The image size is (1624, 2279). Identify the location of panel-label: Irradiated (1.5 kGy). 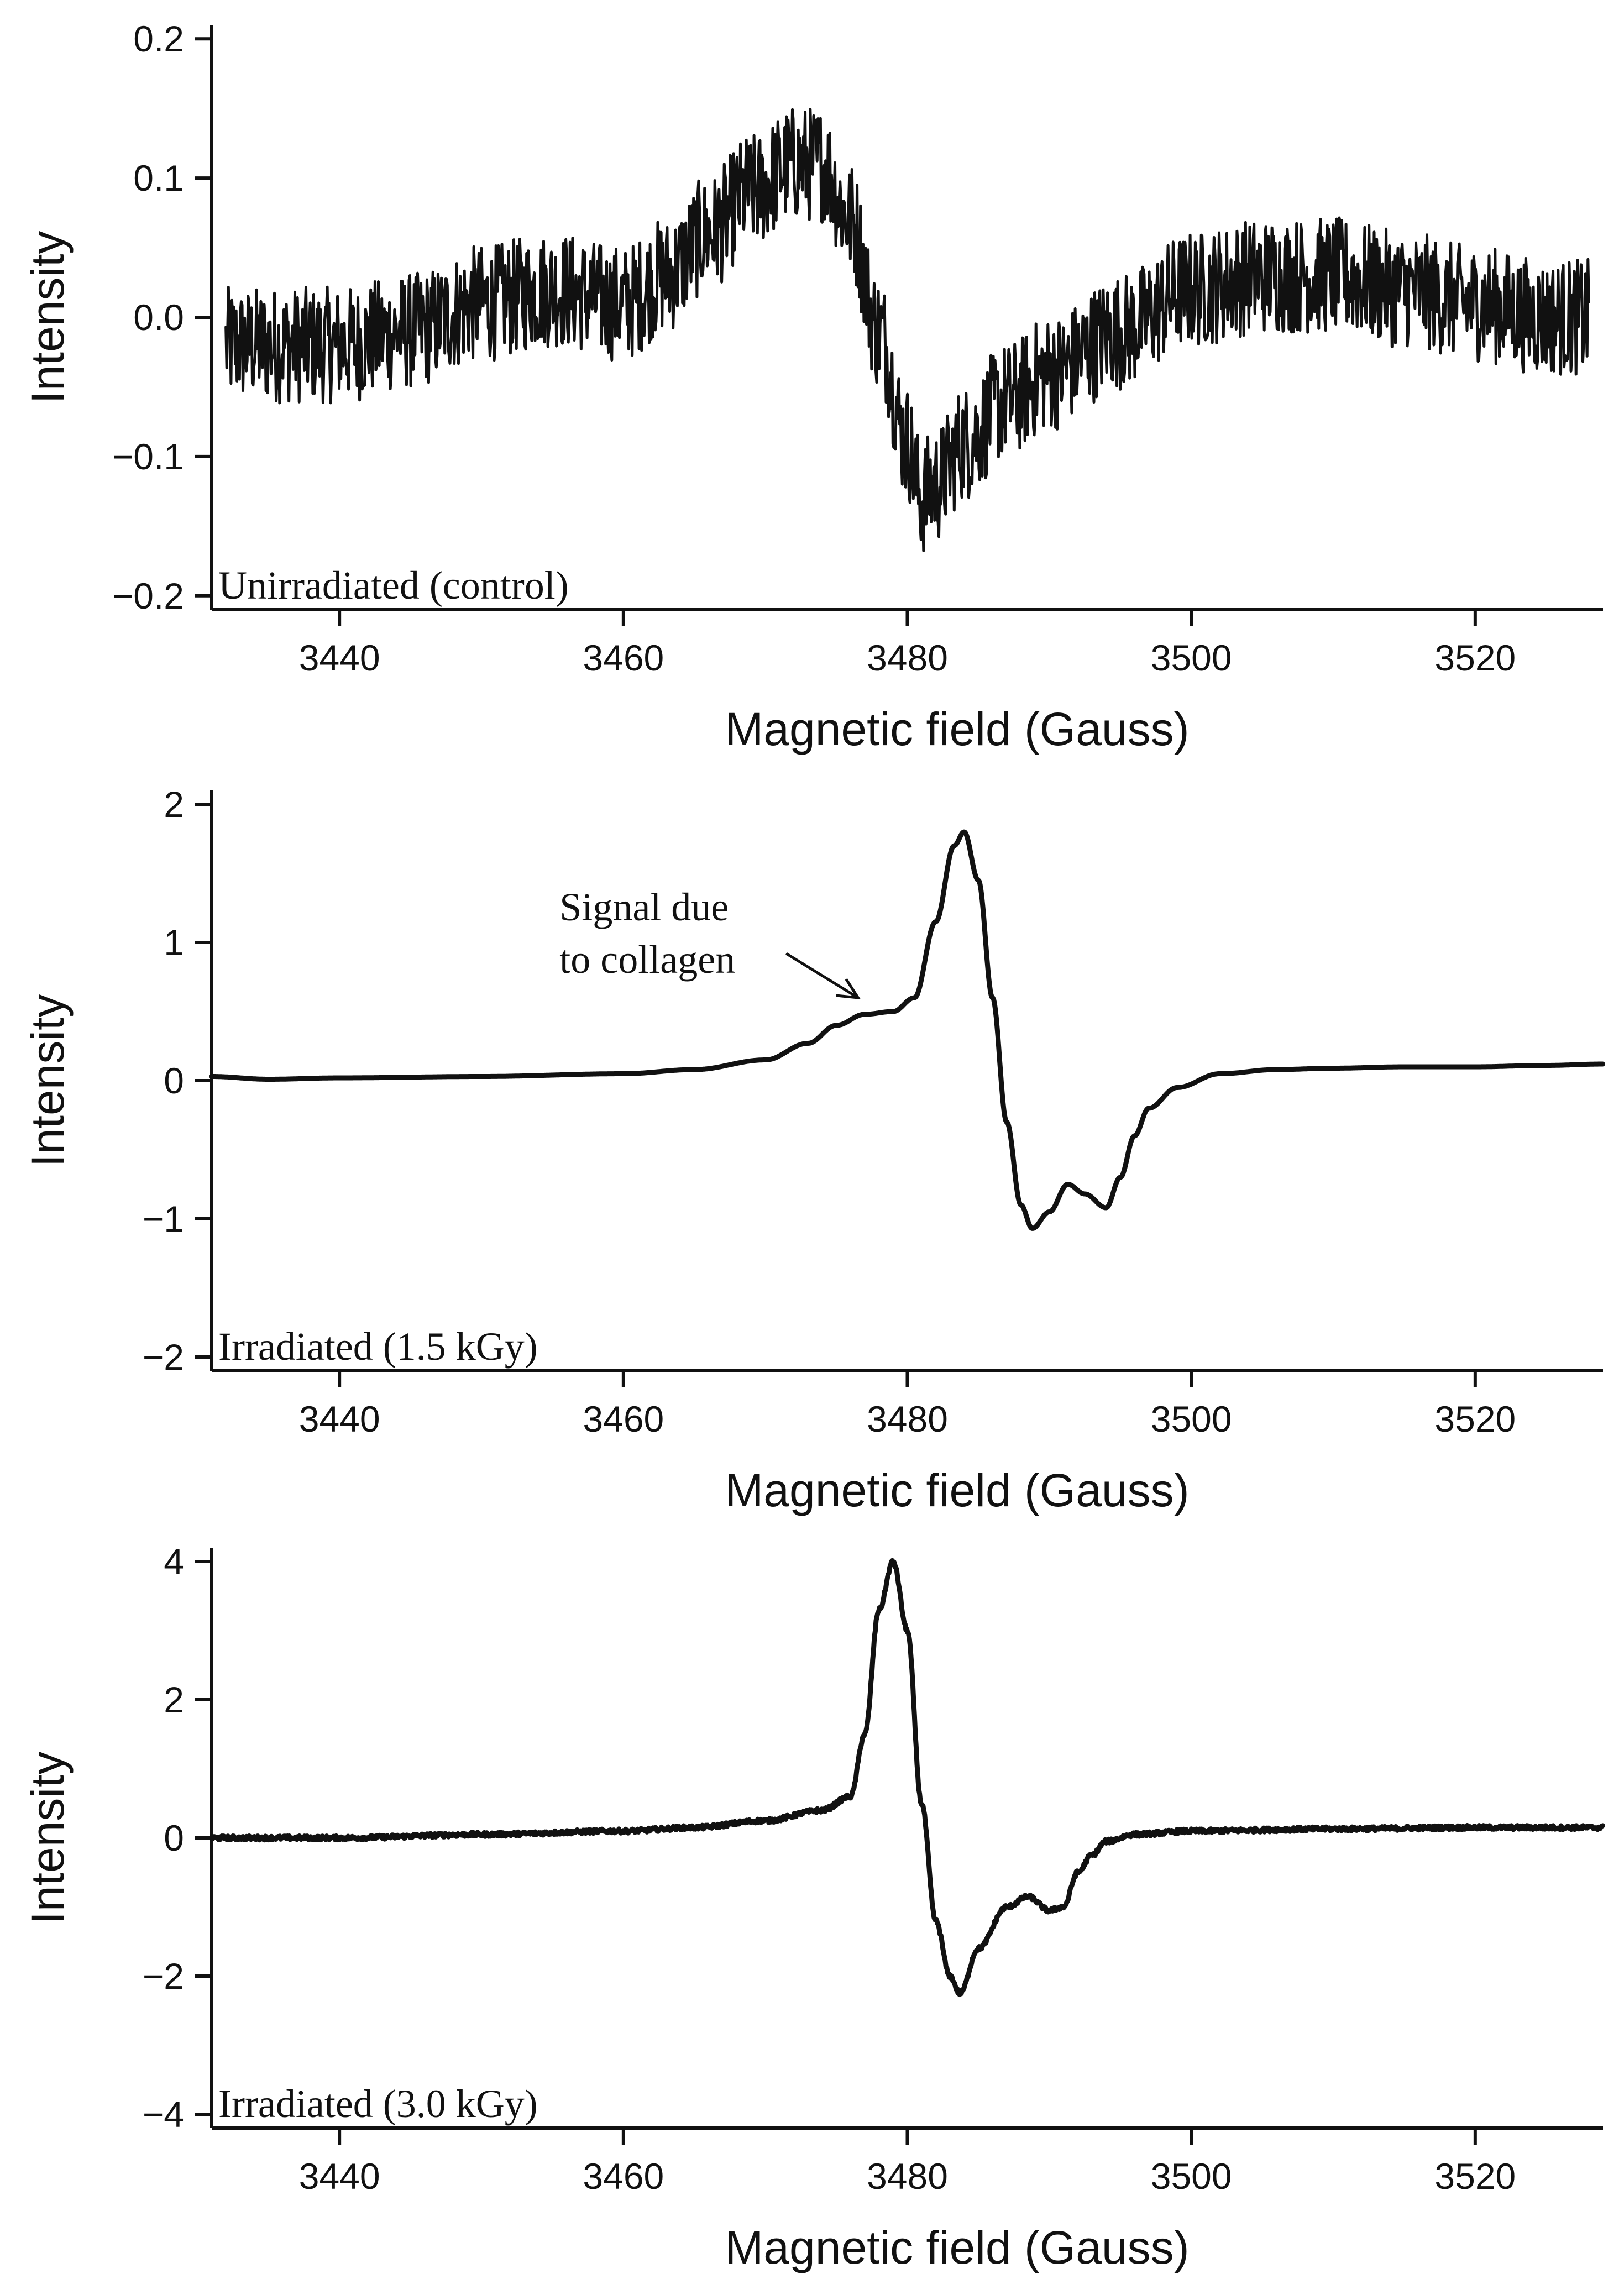
(378, 1346).